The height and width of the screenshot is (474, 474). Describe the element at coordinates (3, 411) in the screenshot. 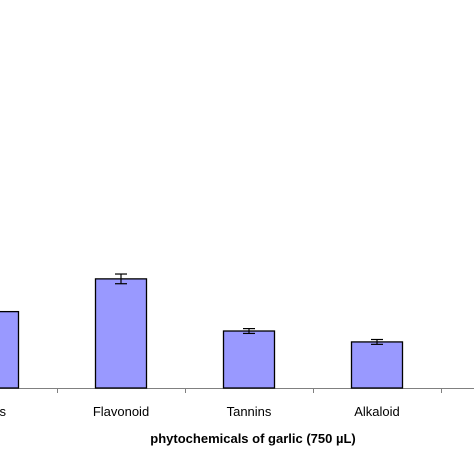

I see `x-tick-label: olics` at that location.